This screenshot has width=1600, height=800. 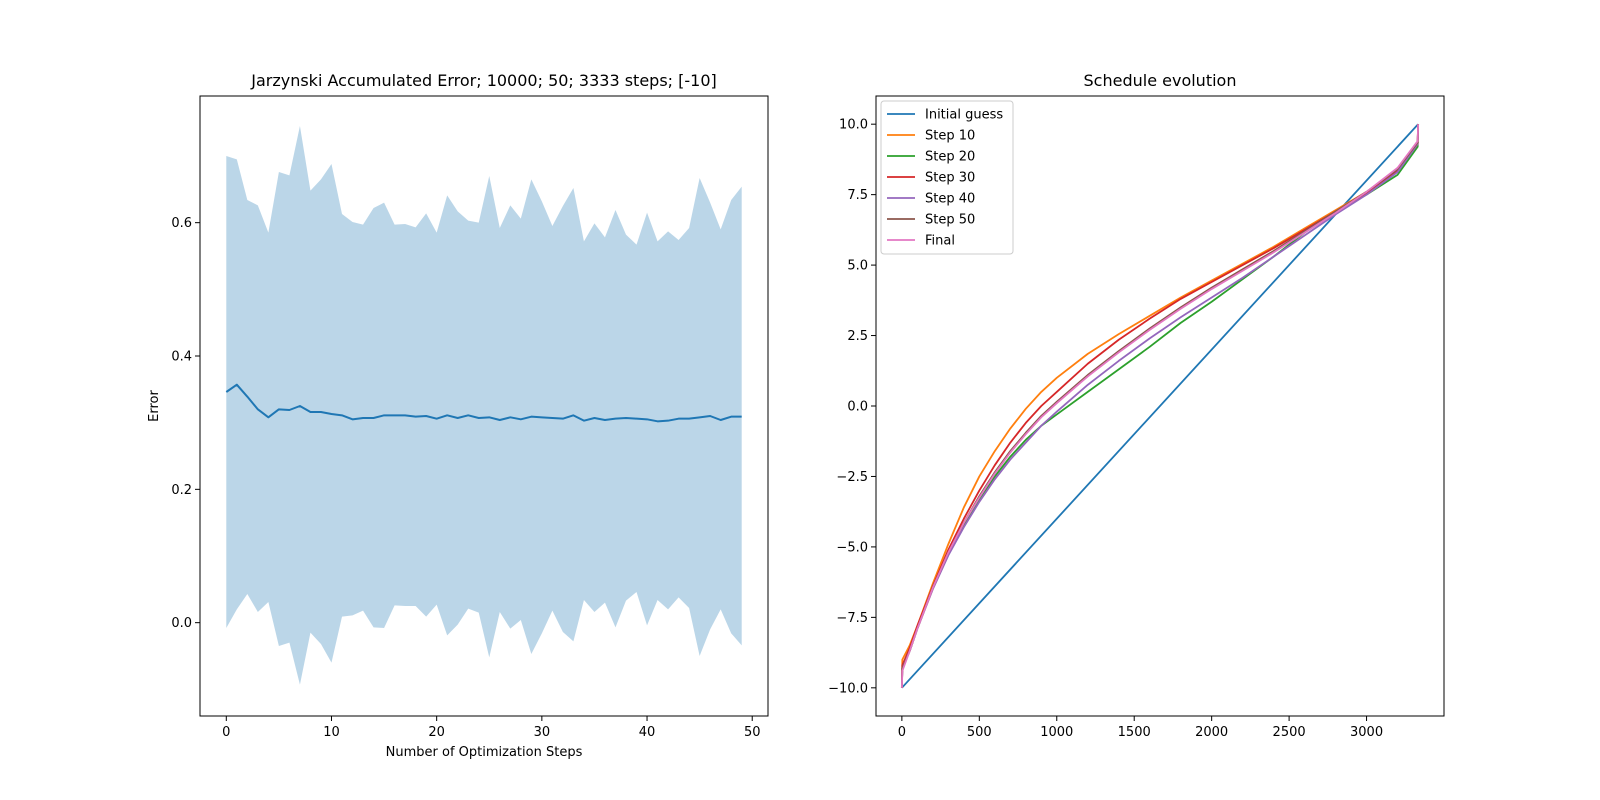 What do you see at coordinates (950, 157) in the screenshot?
I see `legend-label: Step 20` at bounding box center [950, 157].